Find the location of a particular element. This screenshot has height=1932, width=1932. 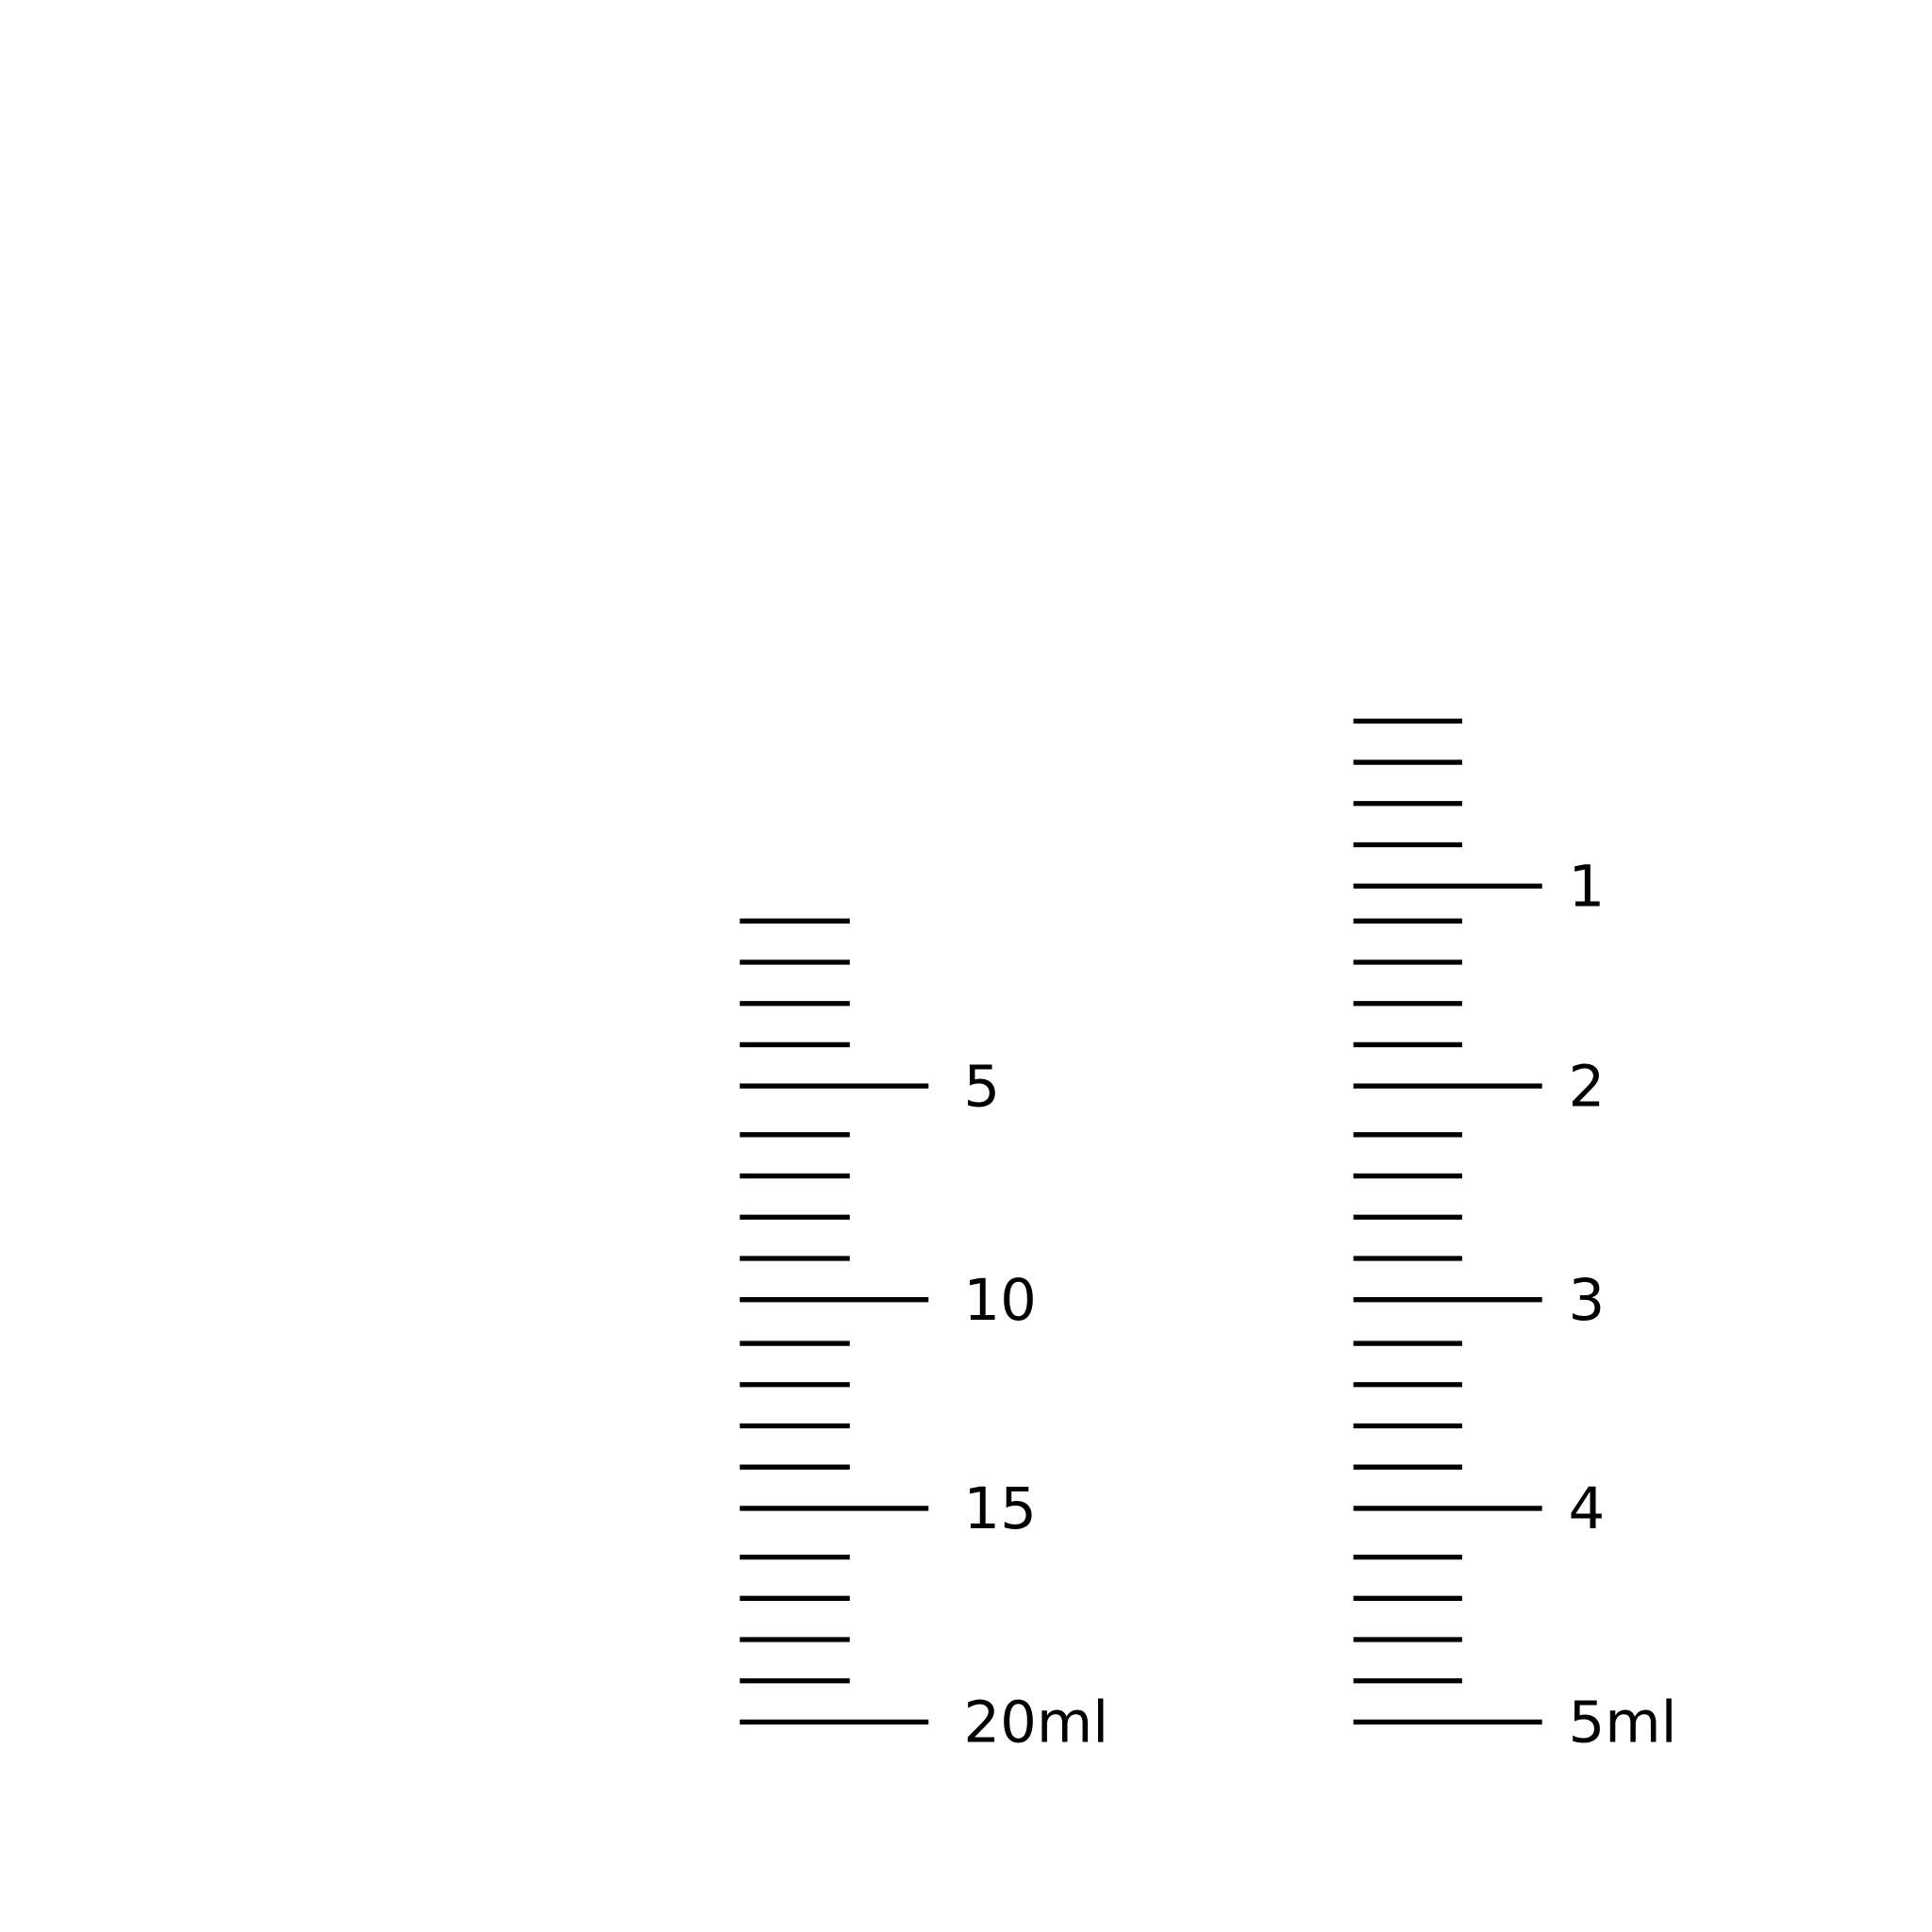

tick-label: 1 is located at coordinates (1588, 887).